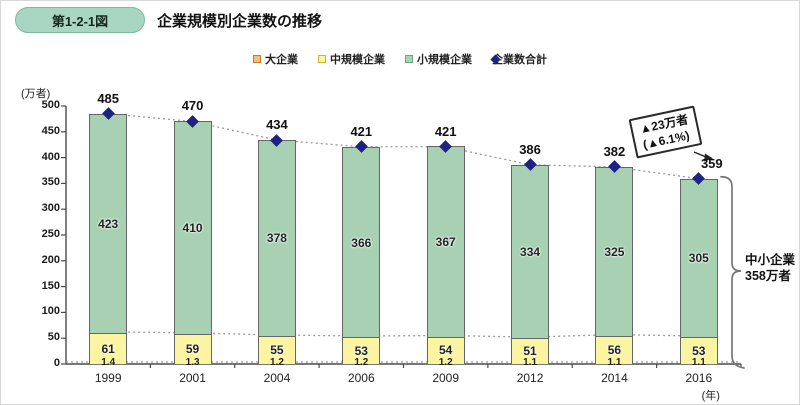 This screenshot has width=800, height=405. I want to click on legend-item-1: 中規模企業, so click(351, 59).